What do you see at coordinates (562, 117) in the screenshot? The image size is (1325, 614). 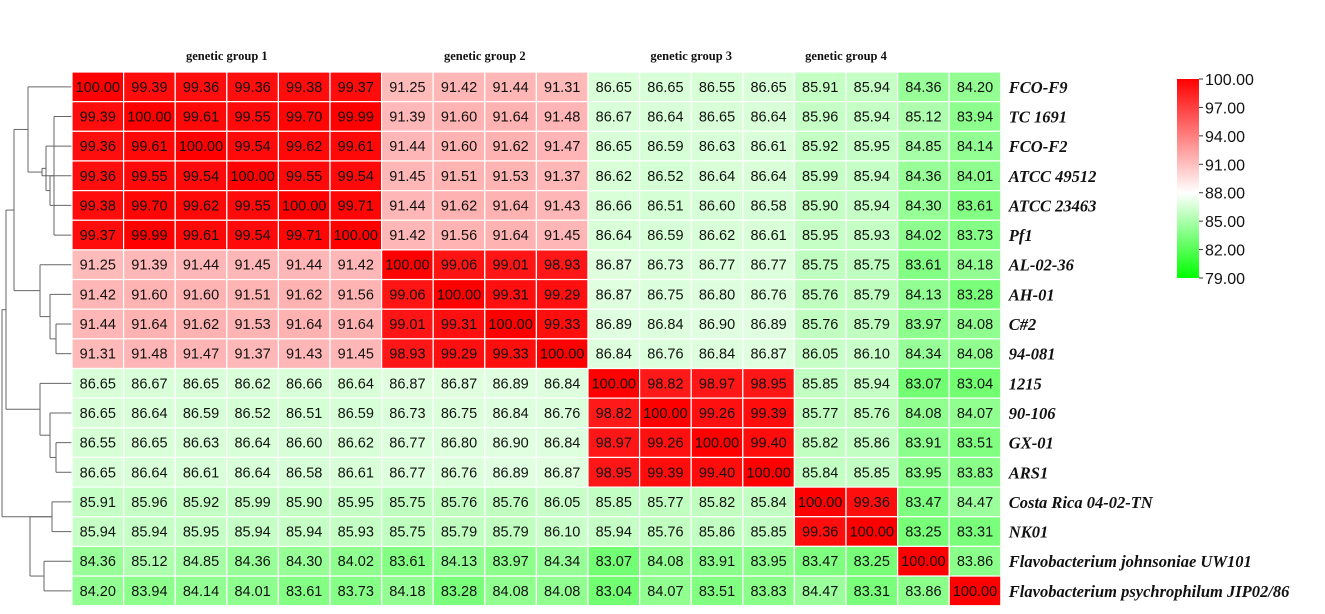 I see `cell-value-label: 91.48` at bounding box center [562, 117].